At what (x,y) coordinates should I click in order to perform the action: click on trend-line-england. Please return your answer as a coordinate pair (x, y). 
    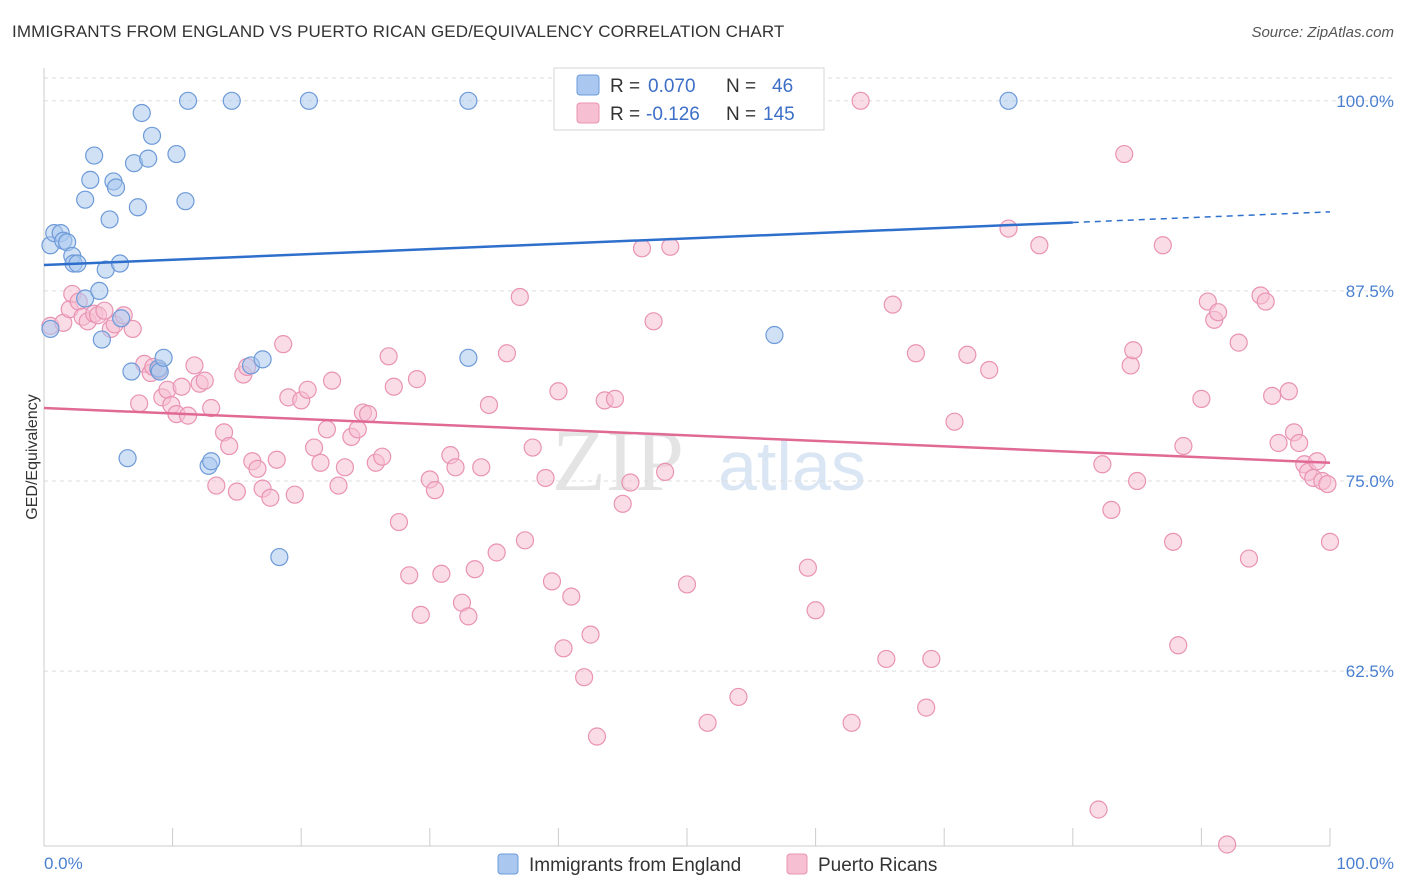
    Looking at the image, I should click on (558, 244).